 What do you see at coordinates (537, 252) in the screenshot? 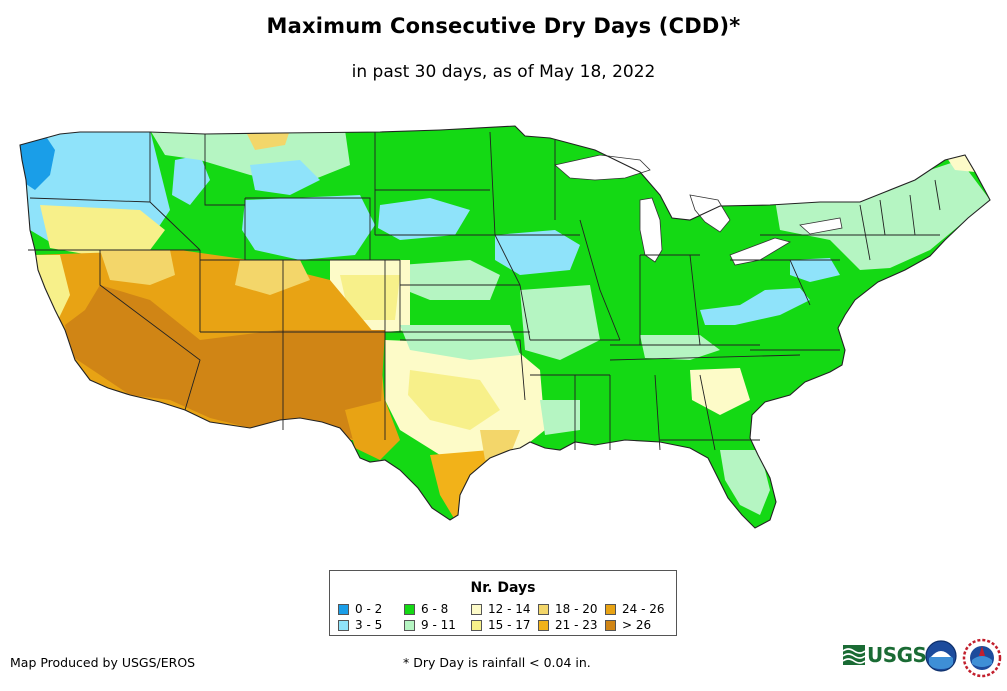
I see `region-ia-blue` at bounding box center [537, 252].